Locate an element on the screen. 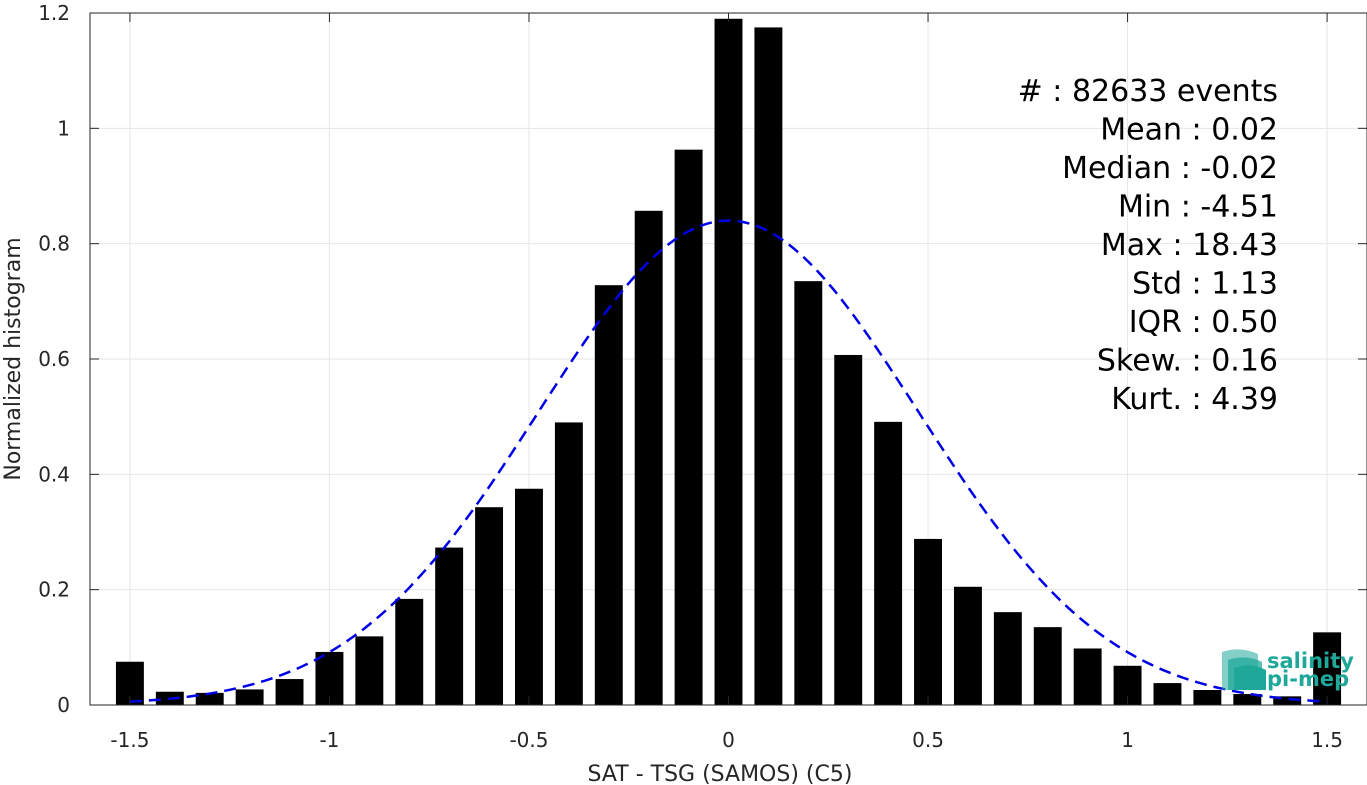 The width and height of the screenshot is (1367, 785). stat-line: Min : -4.51 is located at coordinates (1198, 207).